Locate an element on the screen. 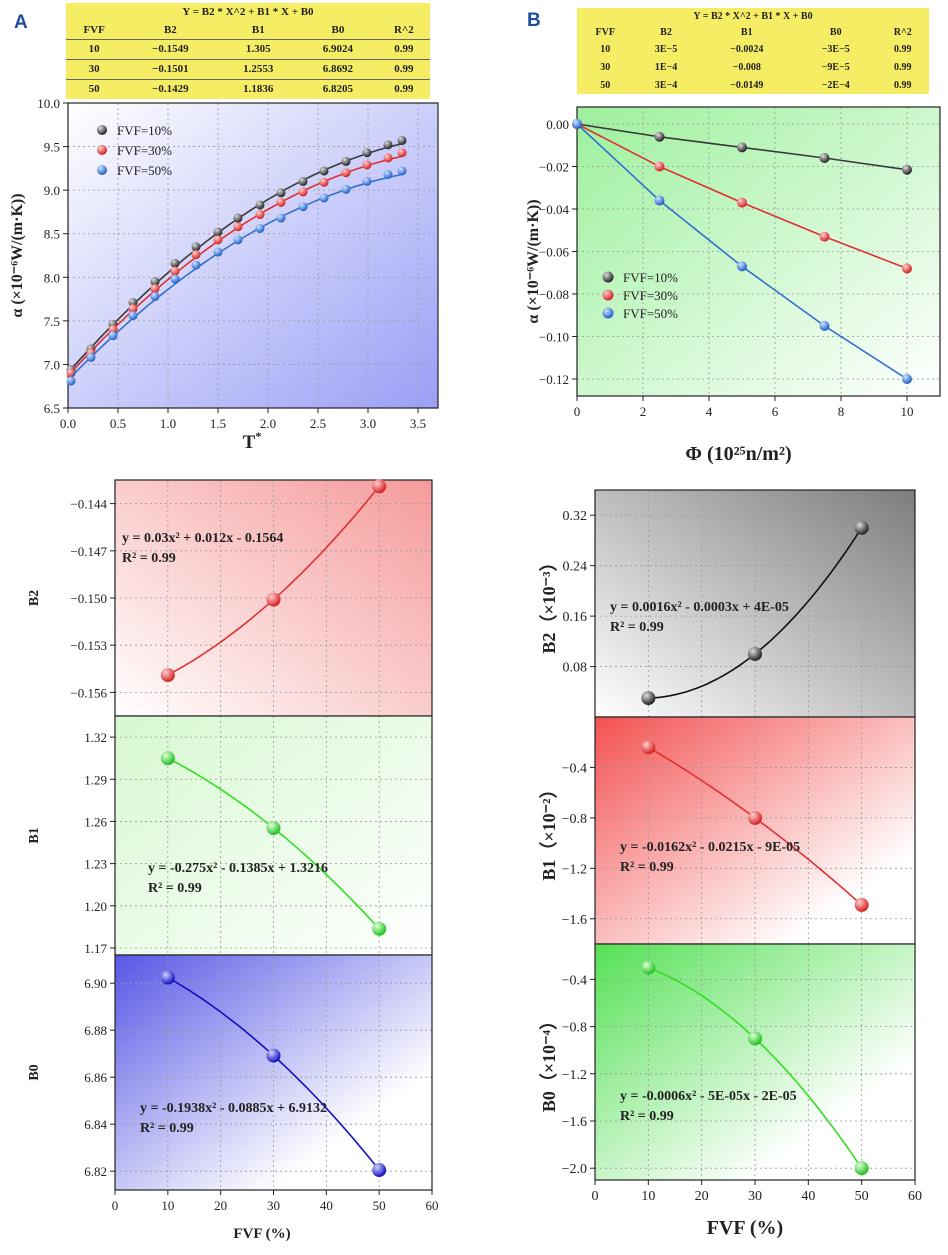 The width and height of the screenshot is (948, 1255). a_top-frame is located at coordinates (253, 255).